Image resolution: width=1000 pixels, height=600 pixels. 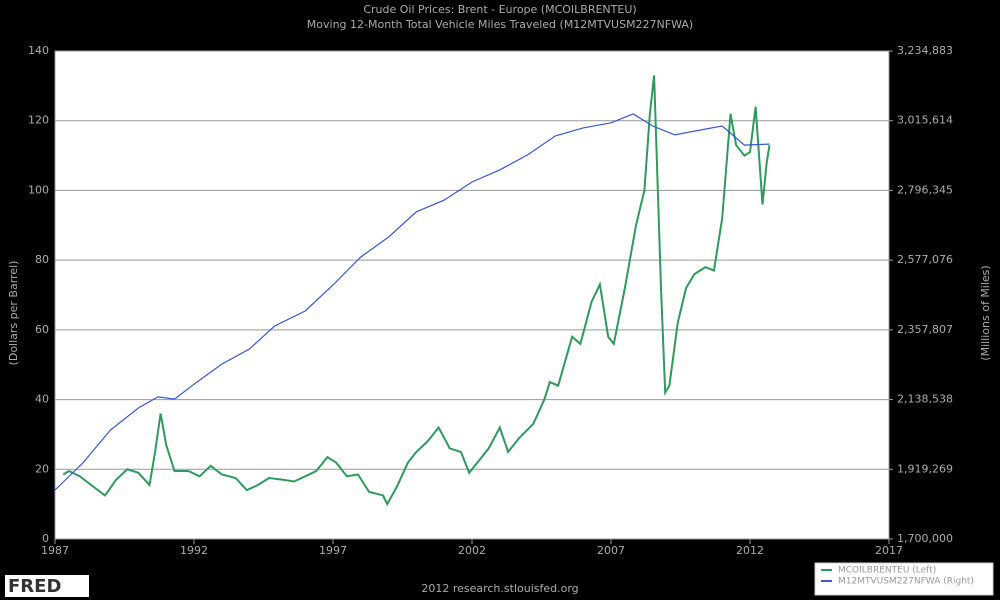 What do you see at coordinates (925, 468) in the screenshot?
I see `y2-tick-label: 1,919,269` at bounding box center [925, 468].